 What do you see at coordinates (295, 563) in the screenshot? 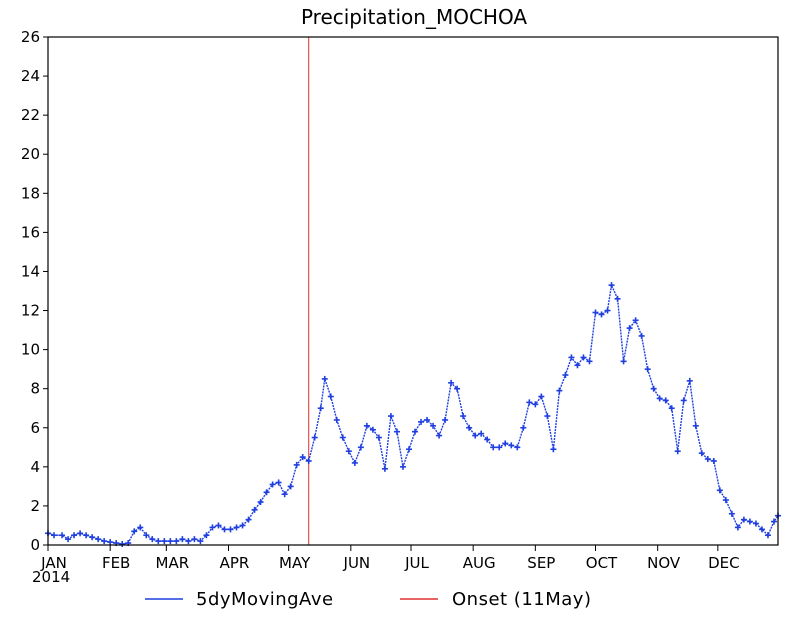
I see `x-tick-label-may: MAY` at bounding box center [295, 563].